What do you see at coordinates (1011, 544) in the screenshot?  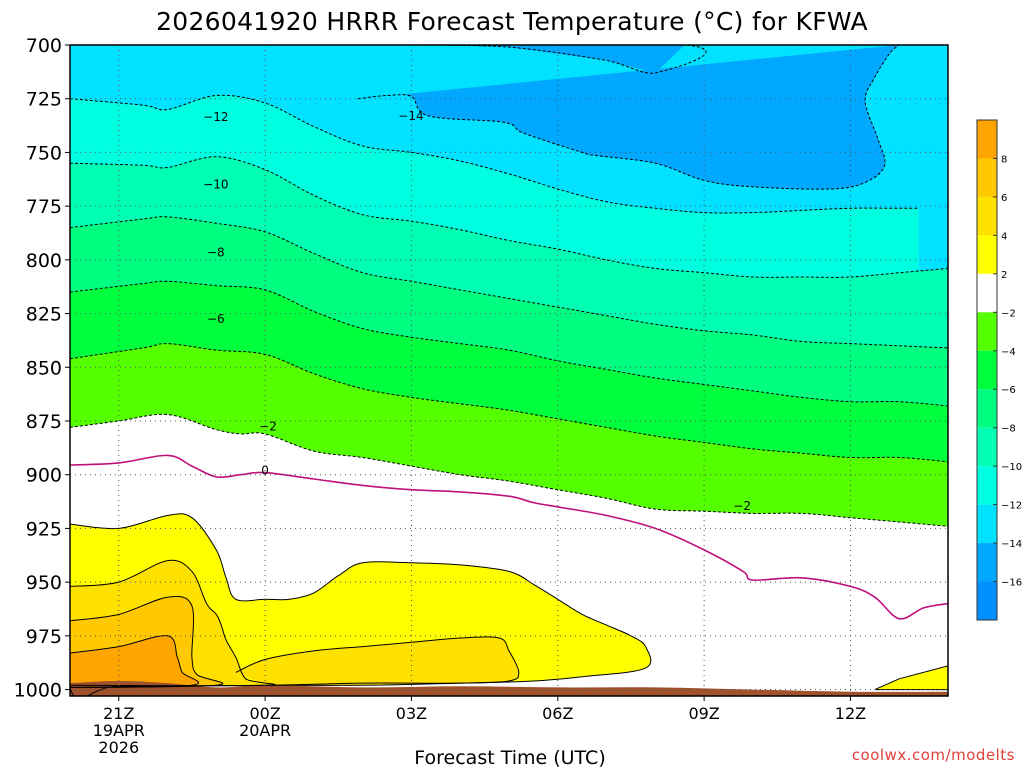 I see `colorbar-label: −14` at bounding box center [1011, 544].